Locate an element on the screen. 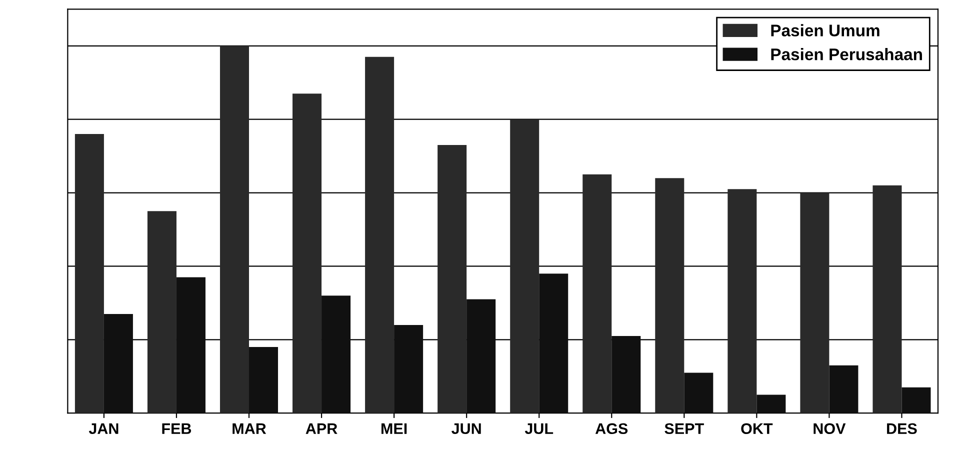 This screenshot has width=967, height=459. x-tick-label: FEB is located at coordinates (177, 428).